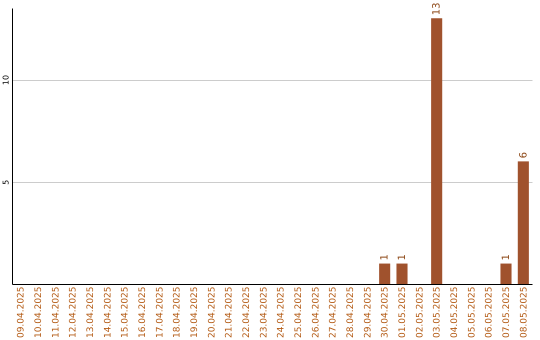  Describe the element at coordinates (524, 312) in the screenshot. I see `x-tick-label: 08.05.2025` at that location.